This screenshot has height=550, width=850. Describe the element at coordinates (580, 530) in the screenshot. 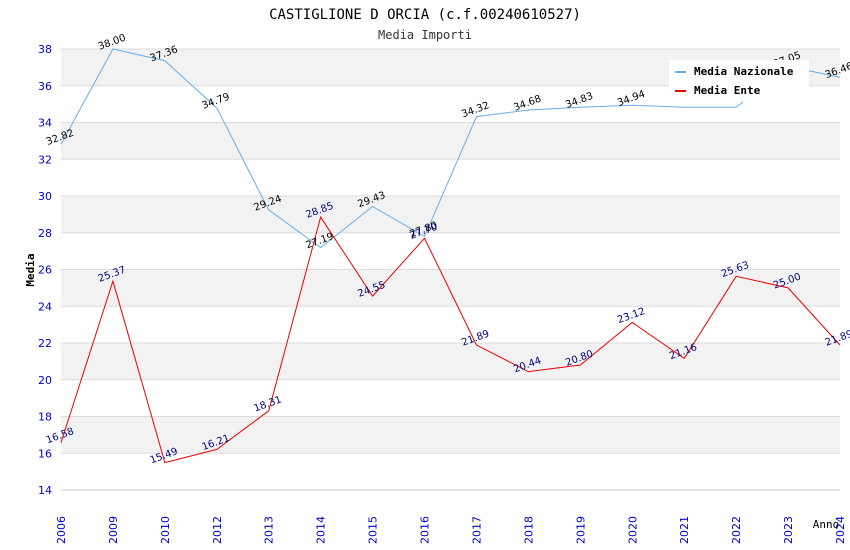

I see `x-tick-label: 2019` at that location.